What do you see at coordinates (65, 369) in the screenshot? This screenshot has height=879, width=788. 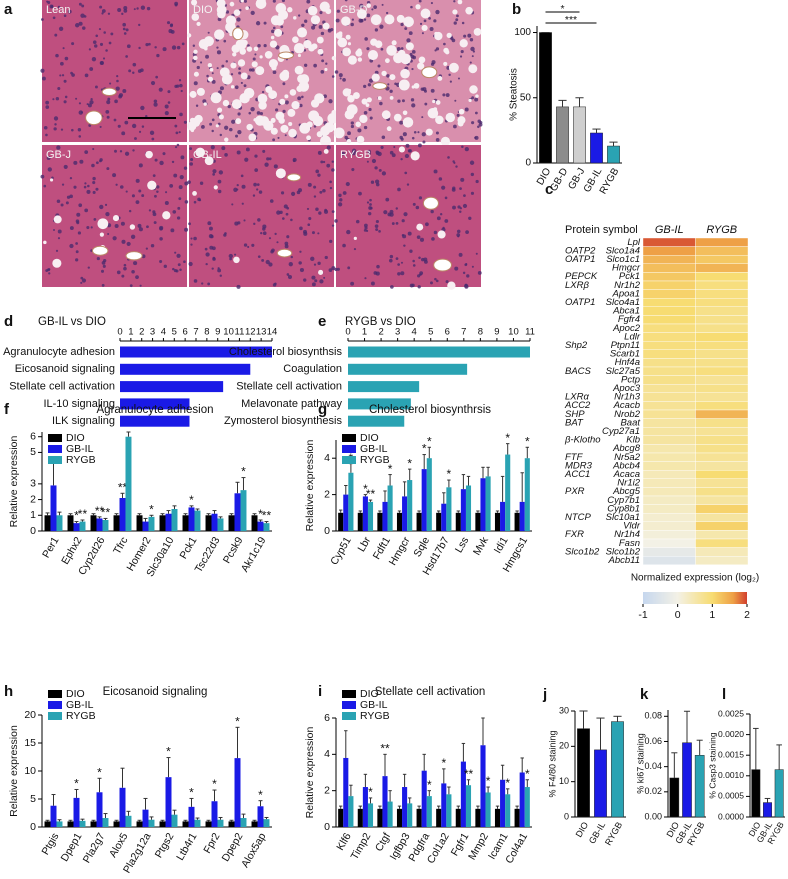 I see `category-label: Eicosanoid signaling` at bounding box center [65, 369].